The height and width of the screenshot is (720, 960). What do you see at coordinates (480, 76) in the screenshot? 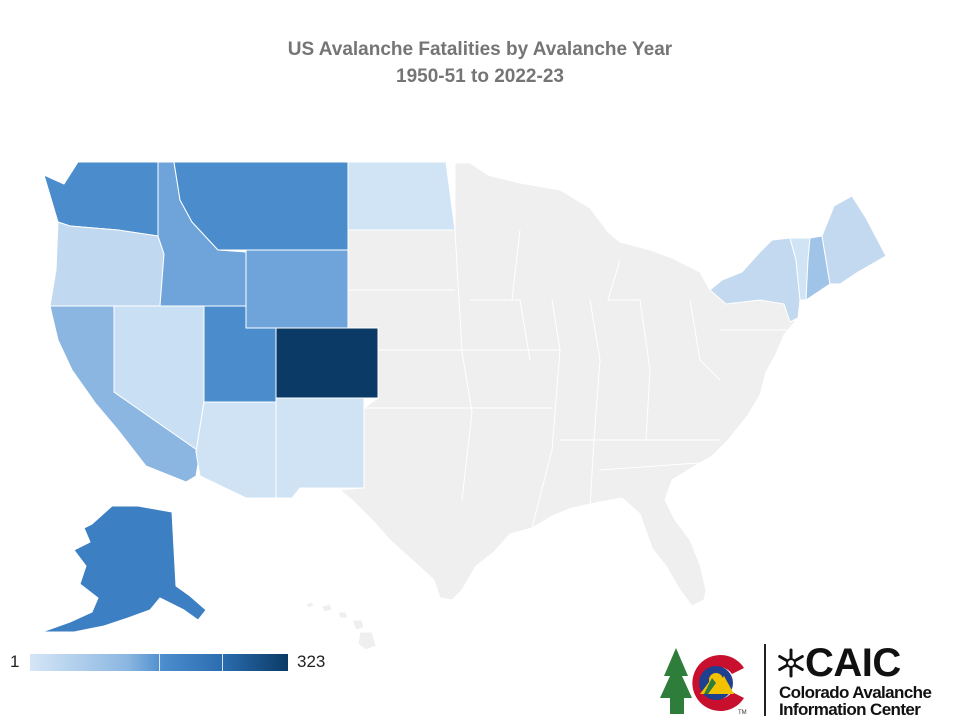
I see `title-line-2: 1950-51 to 2022-23` at bounding box center [480, 76].